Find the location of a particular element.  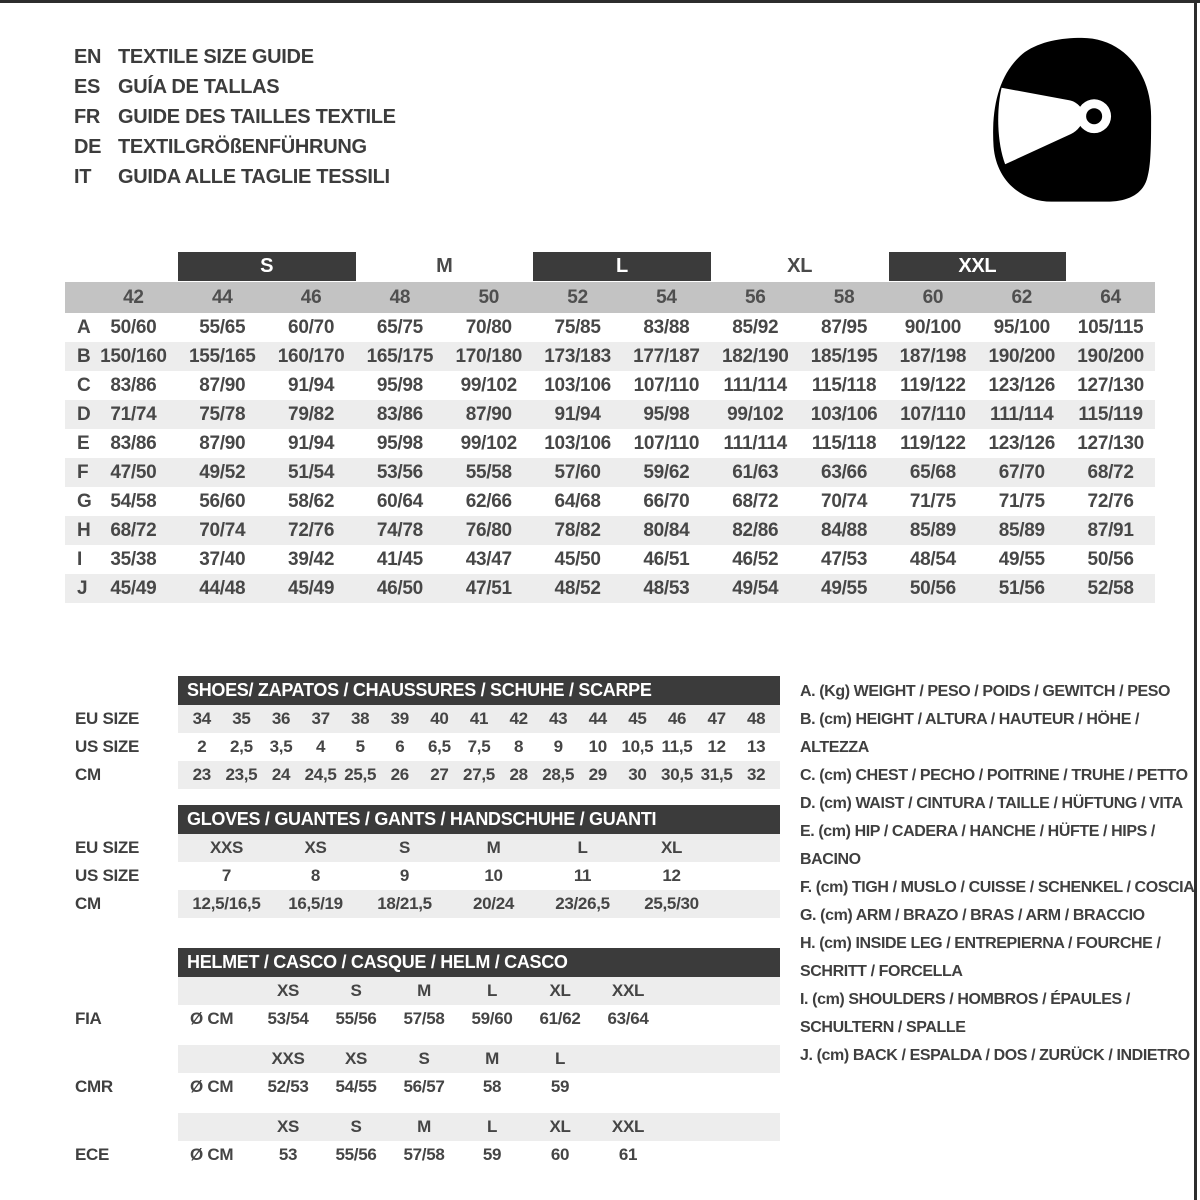

measurement-row-label: C is located at coordinates (84, 385).